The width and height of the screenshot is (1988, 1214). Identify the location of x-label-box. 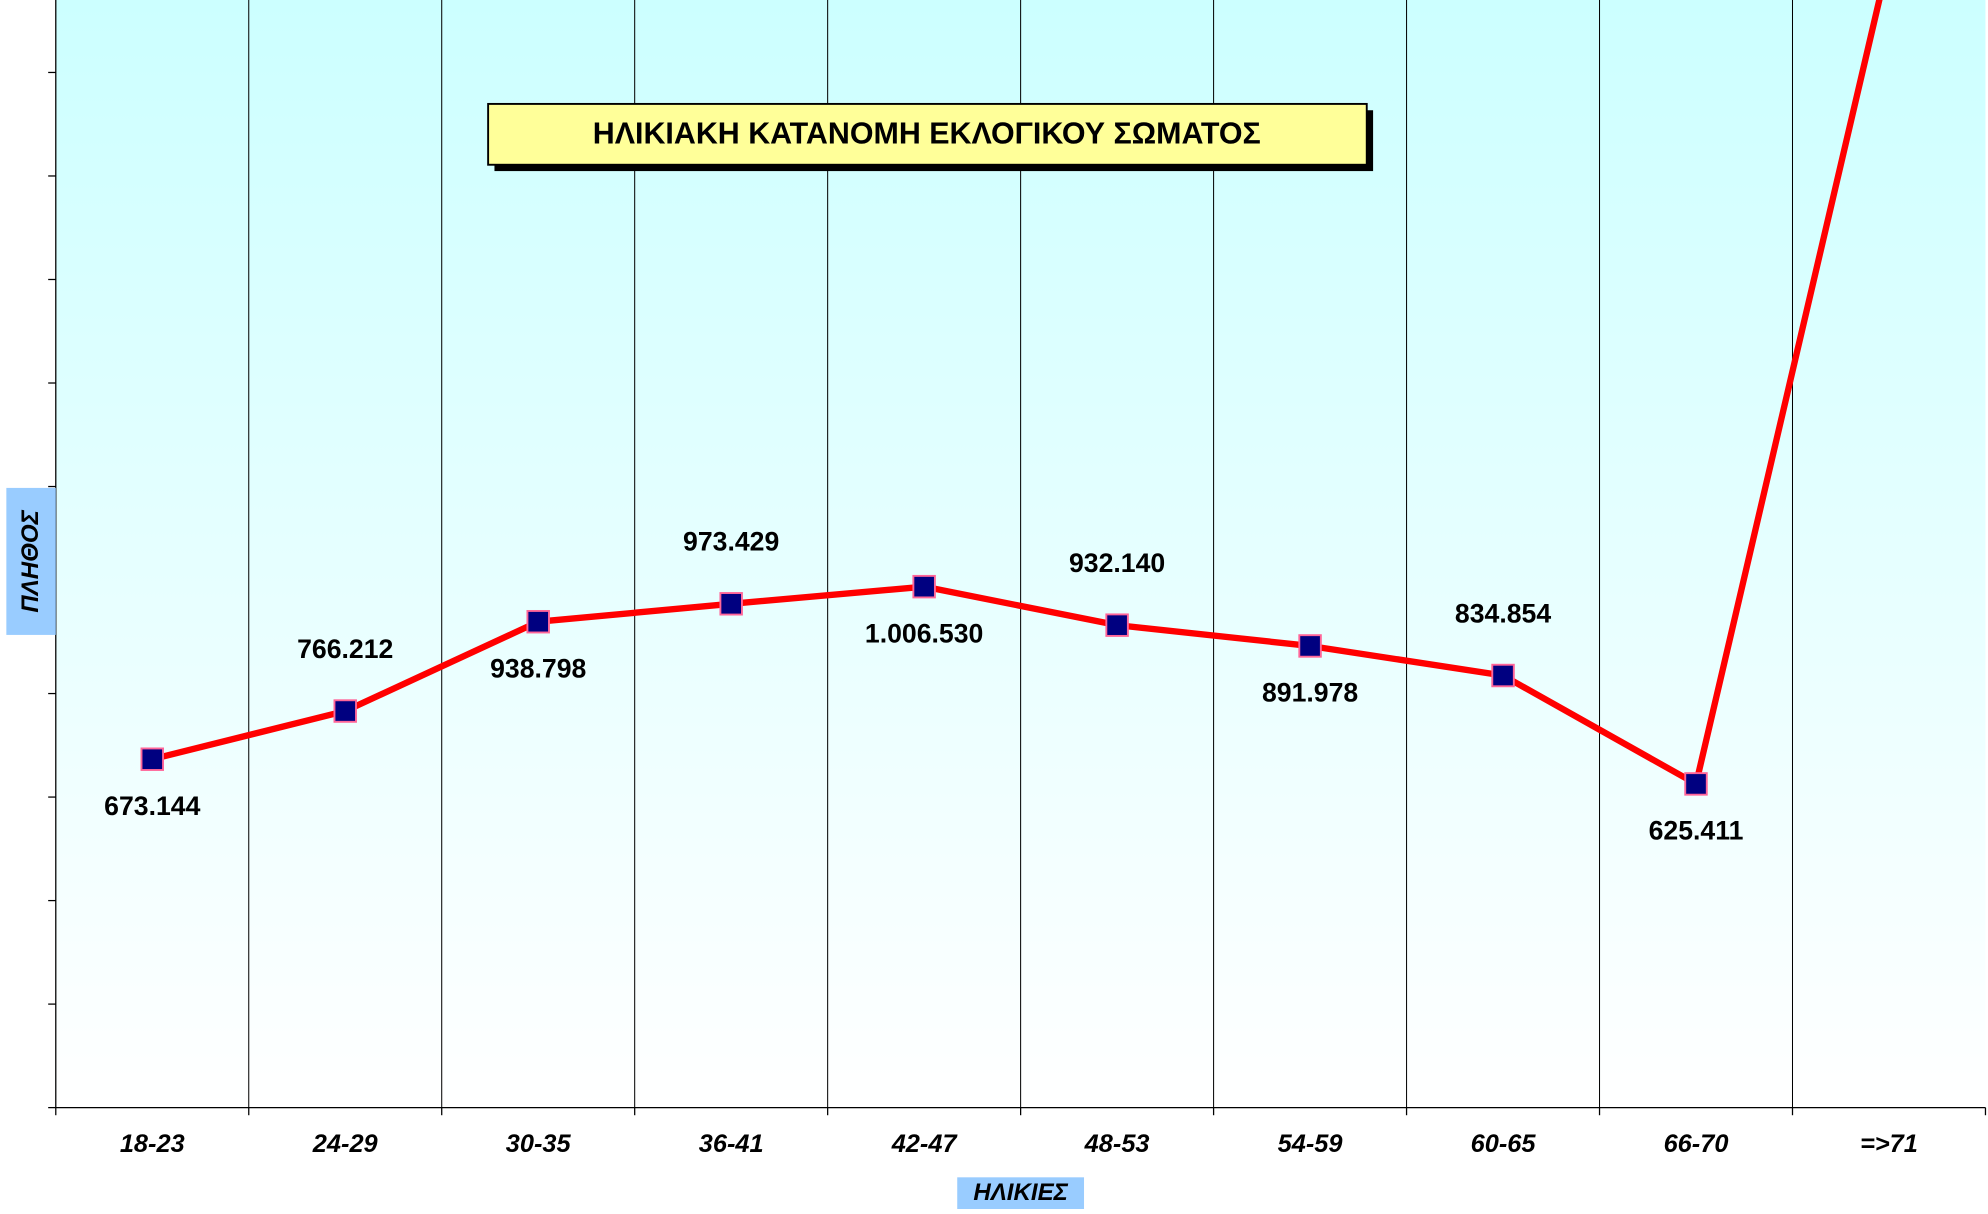
(1021, 1193).